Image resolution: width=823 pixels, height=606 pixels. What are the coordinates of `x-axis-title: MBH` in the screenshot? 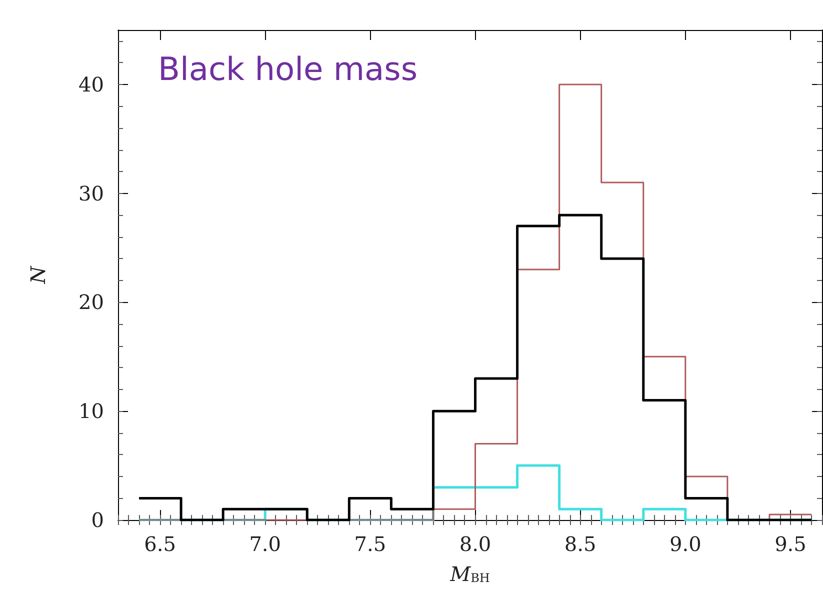 It's located at (469, 574).